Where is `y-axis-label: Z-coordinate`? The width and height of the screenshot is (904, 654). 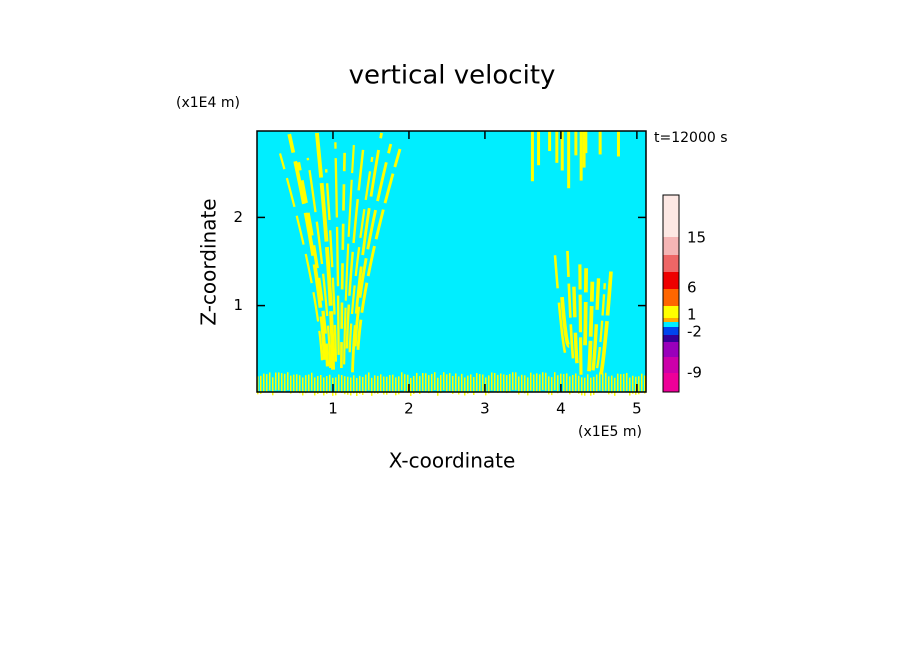
y-axis-label: Z-coordinate is located at coordinates (209, 261).